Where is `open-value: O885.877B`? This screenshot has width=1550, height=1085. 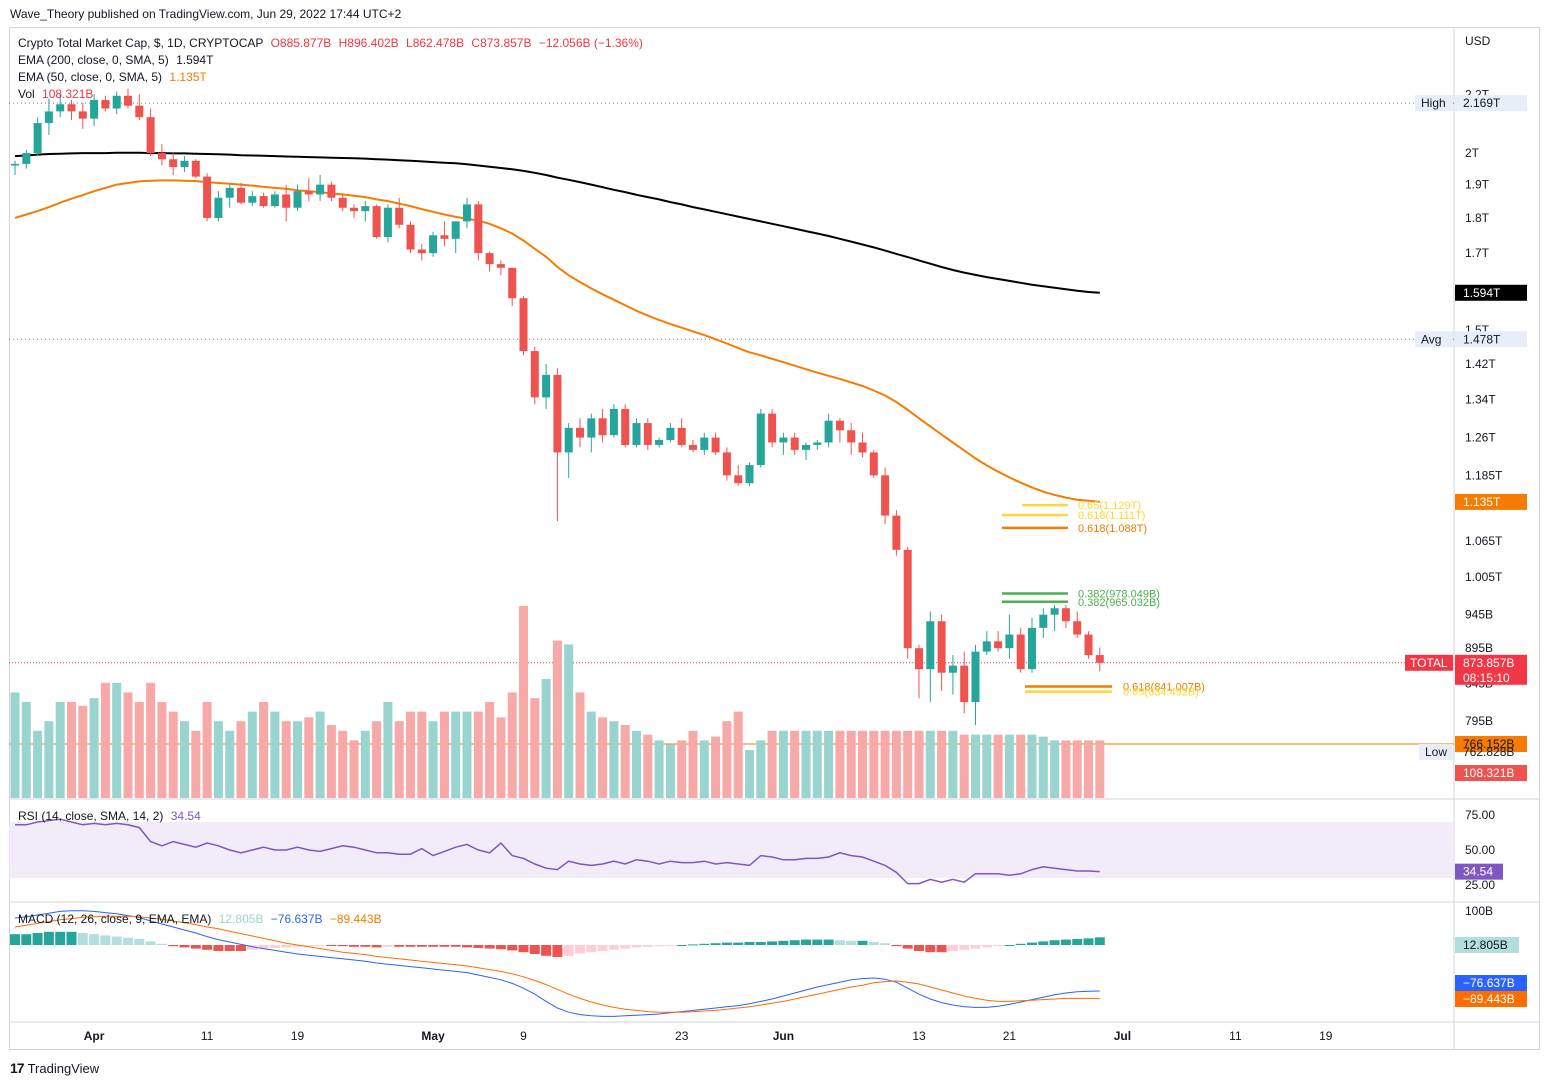 open-value: O885.877B is located at coordinates (301, 43).